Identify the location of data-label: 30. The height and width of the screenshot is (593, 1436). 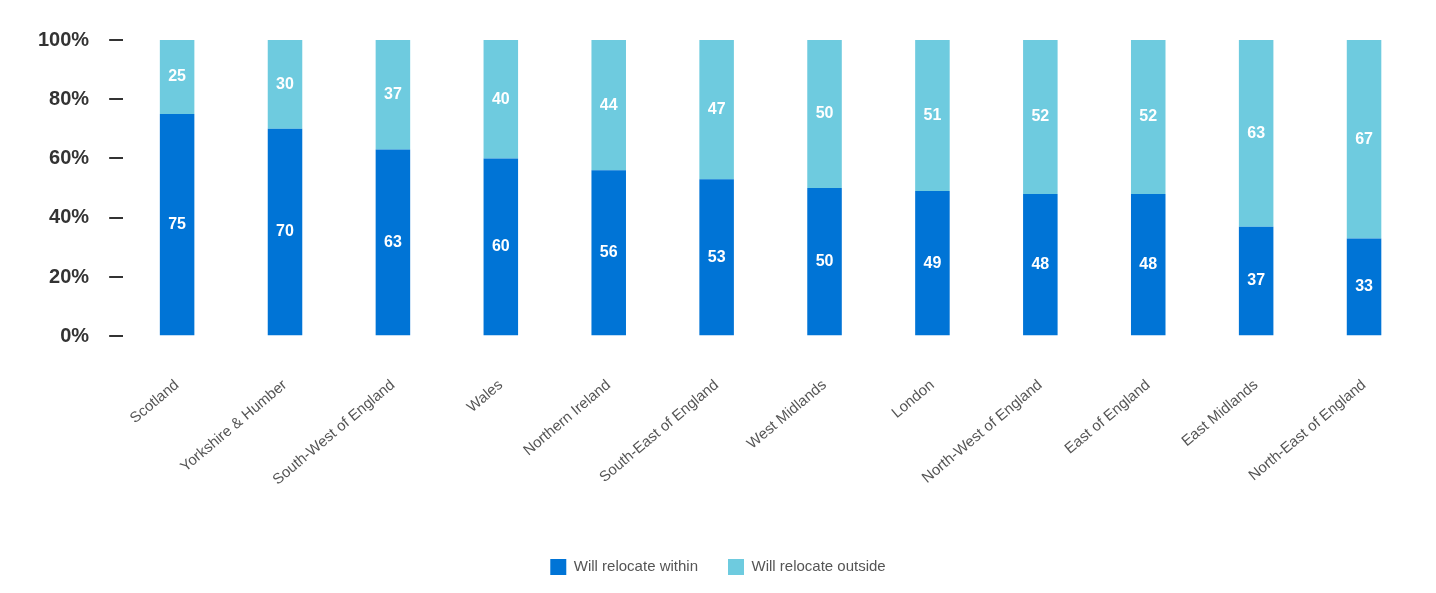
(285, 83).